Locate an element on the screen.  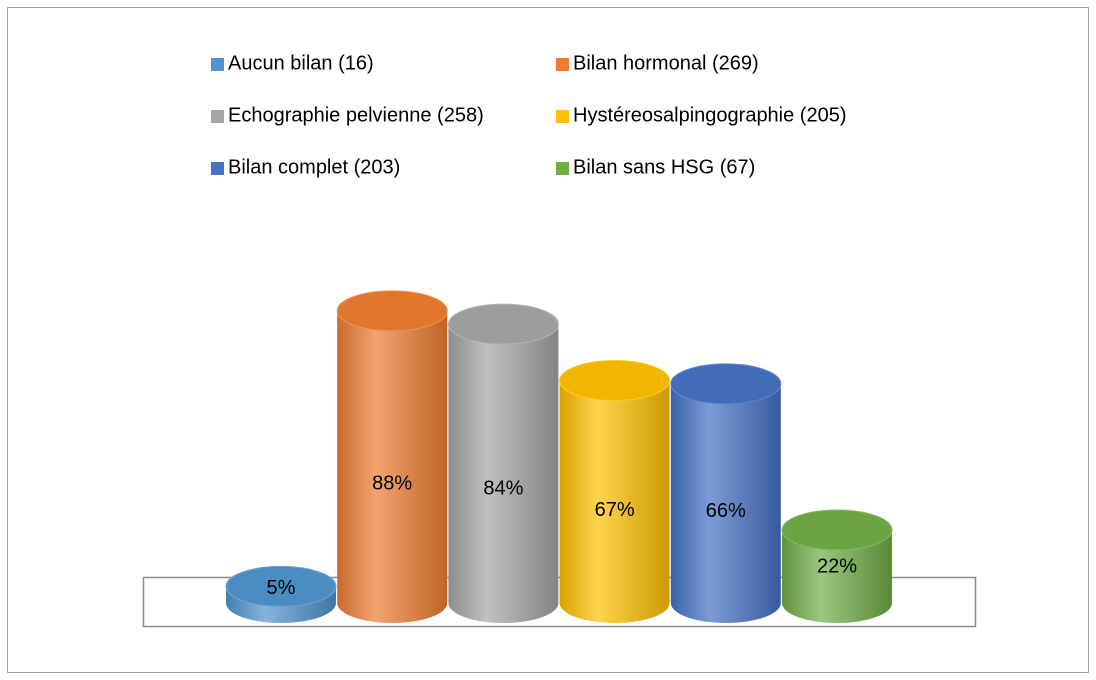
legend-label: Hystéreosalpingographie (205) is located at coordinates (710, 115).